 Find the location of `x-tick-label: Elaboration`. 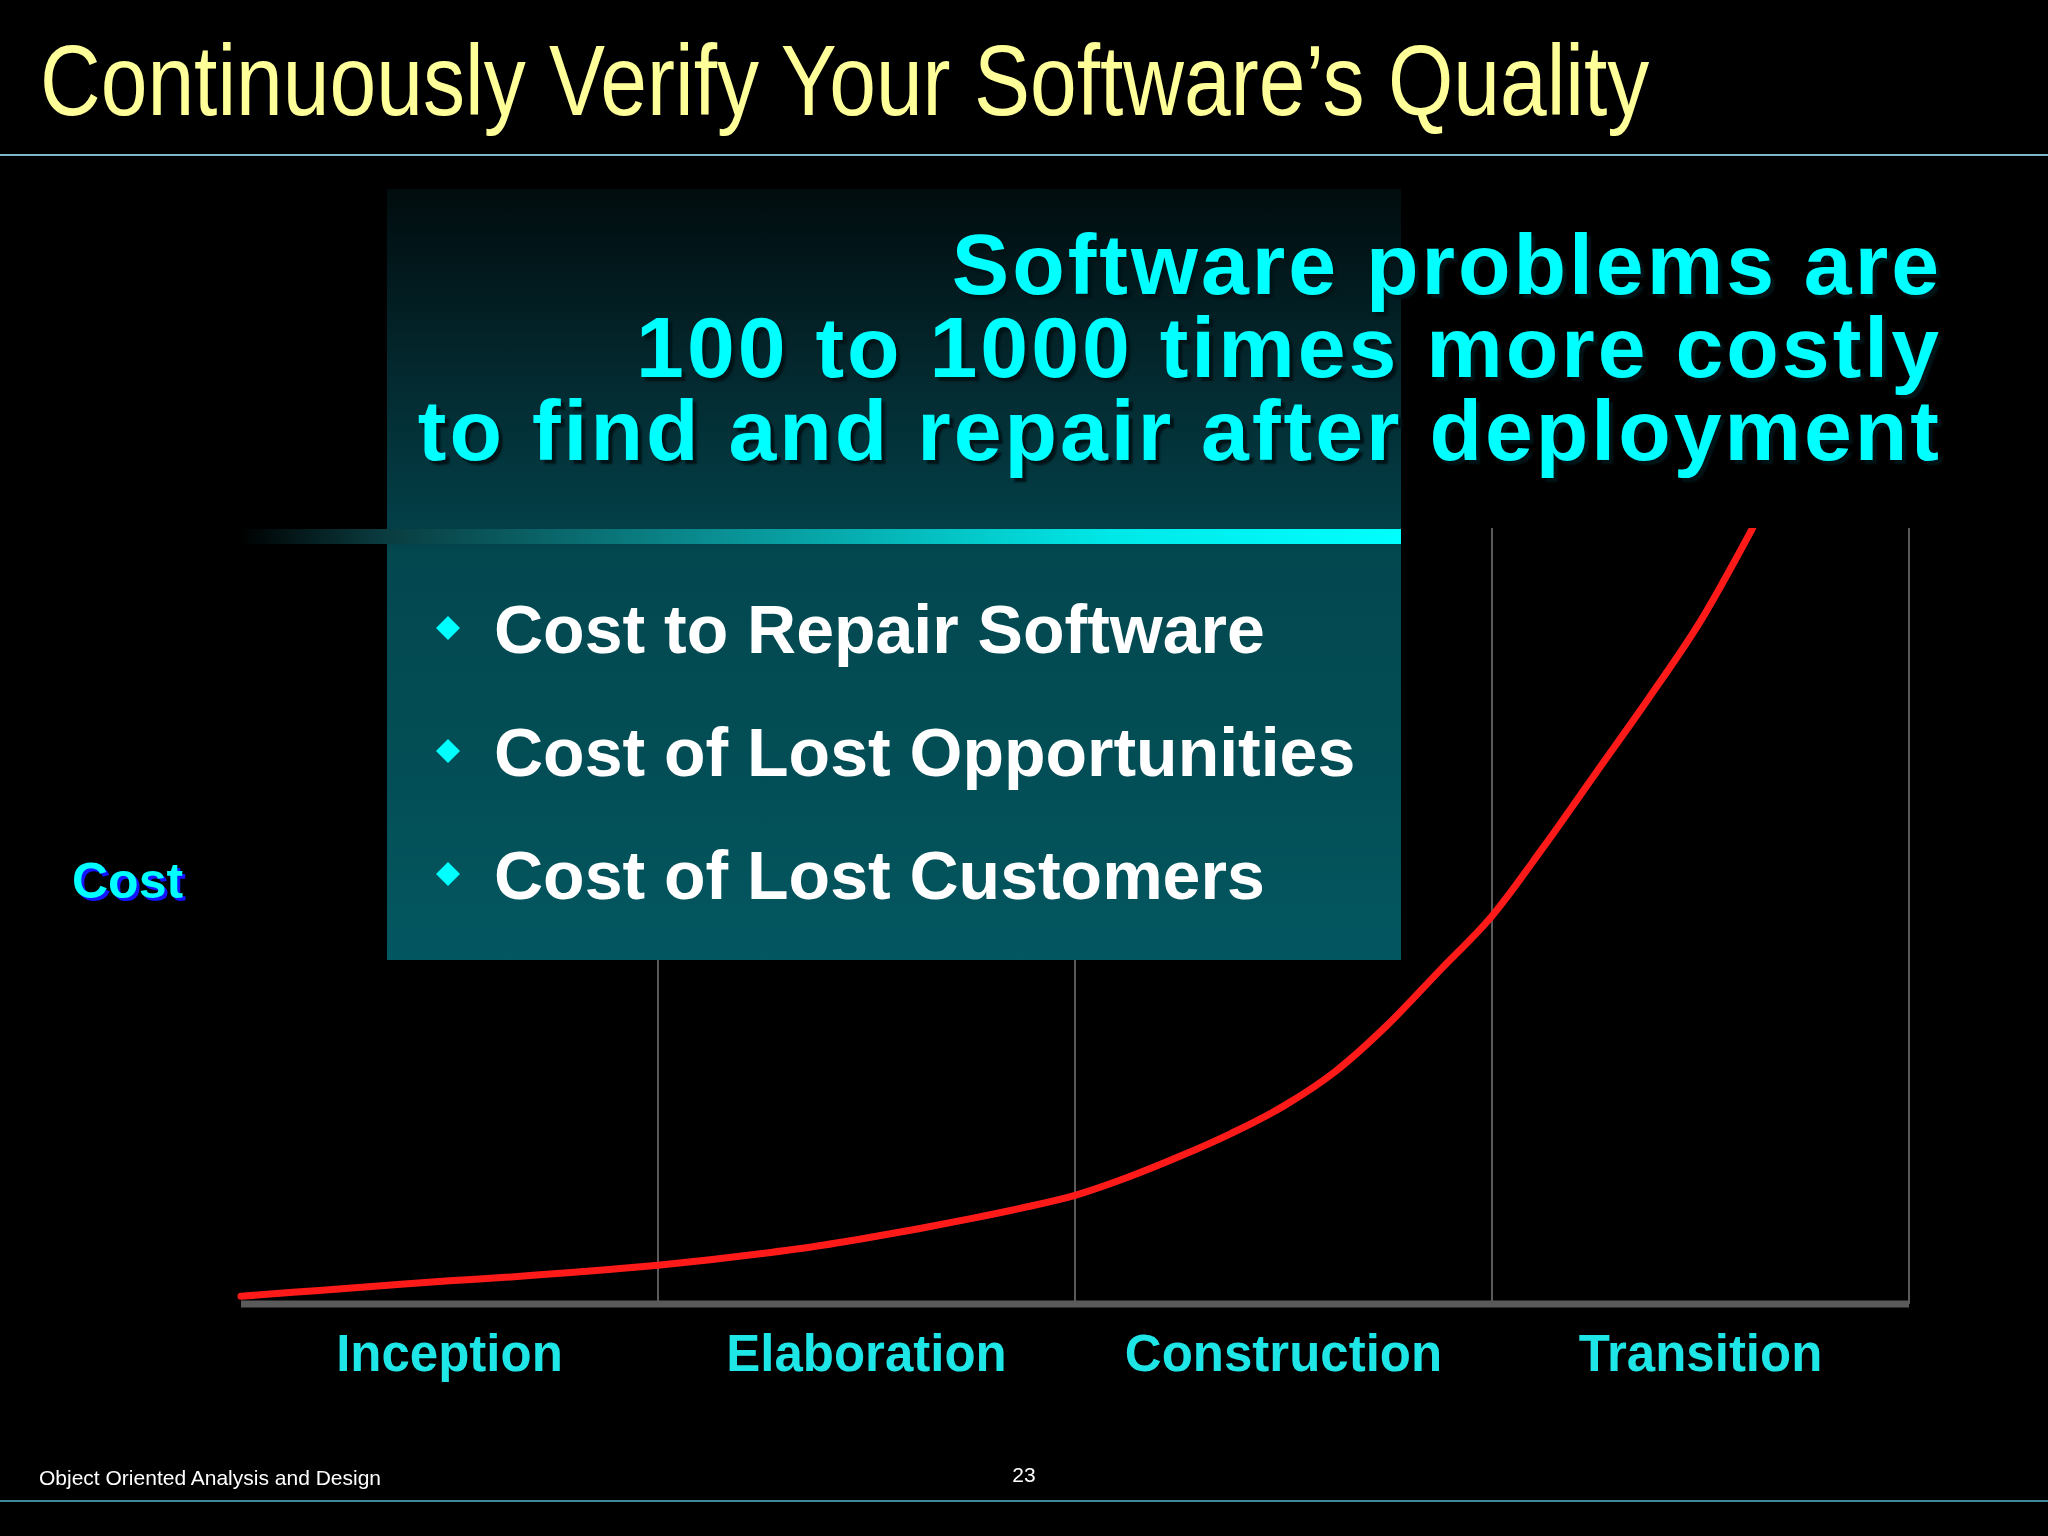

x-tick-label: Elaboration is located at coordinates (866, 1353).